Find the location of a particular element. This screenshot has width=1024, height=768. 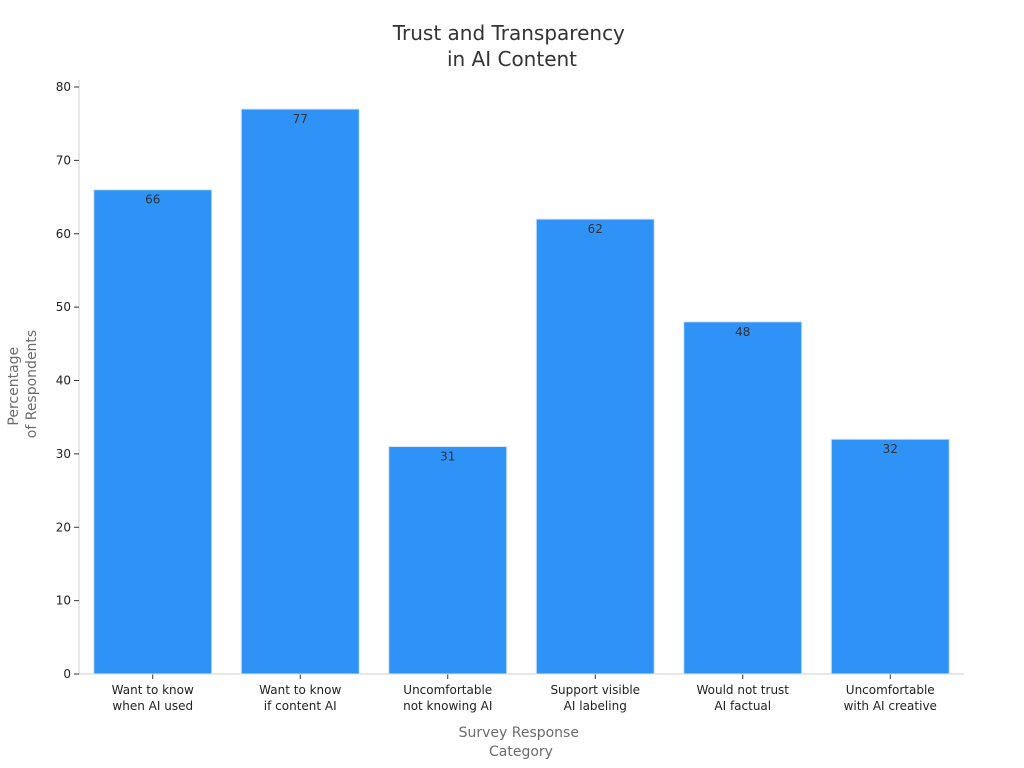

y-axis: 0 10 20 30 40 50 60 70 80 is located at coordinates (68, 380).